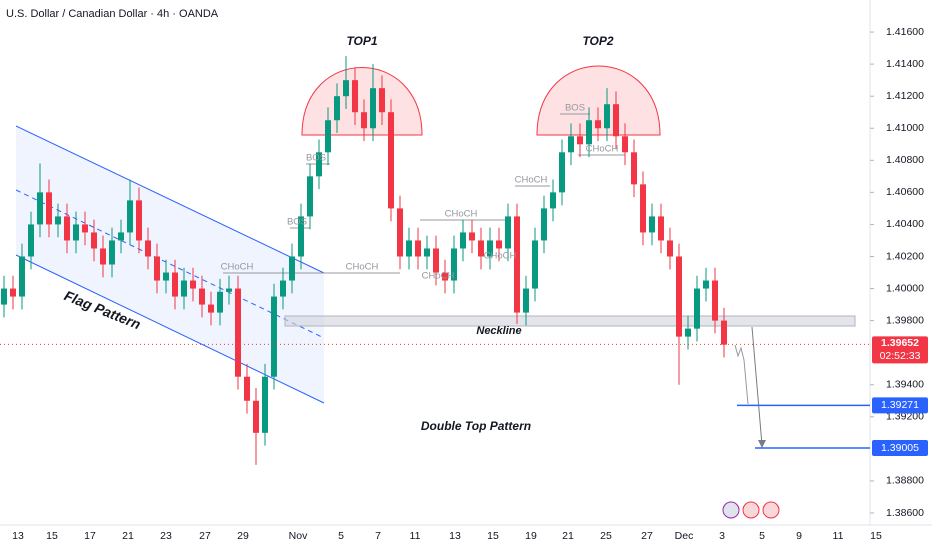 This screenshot has height=550, width=932. What do you see at coordinates (455, 536) in the screenshot?
I see `x-tick-label: 13` at bounding box center [455, 536].